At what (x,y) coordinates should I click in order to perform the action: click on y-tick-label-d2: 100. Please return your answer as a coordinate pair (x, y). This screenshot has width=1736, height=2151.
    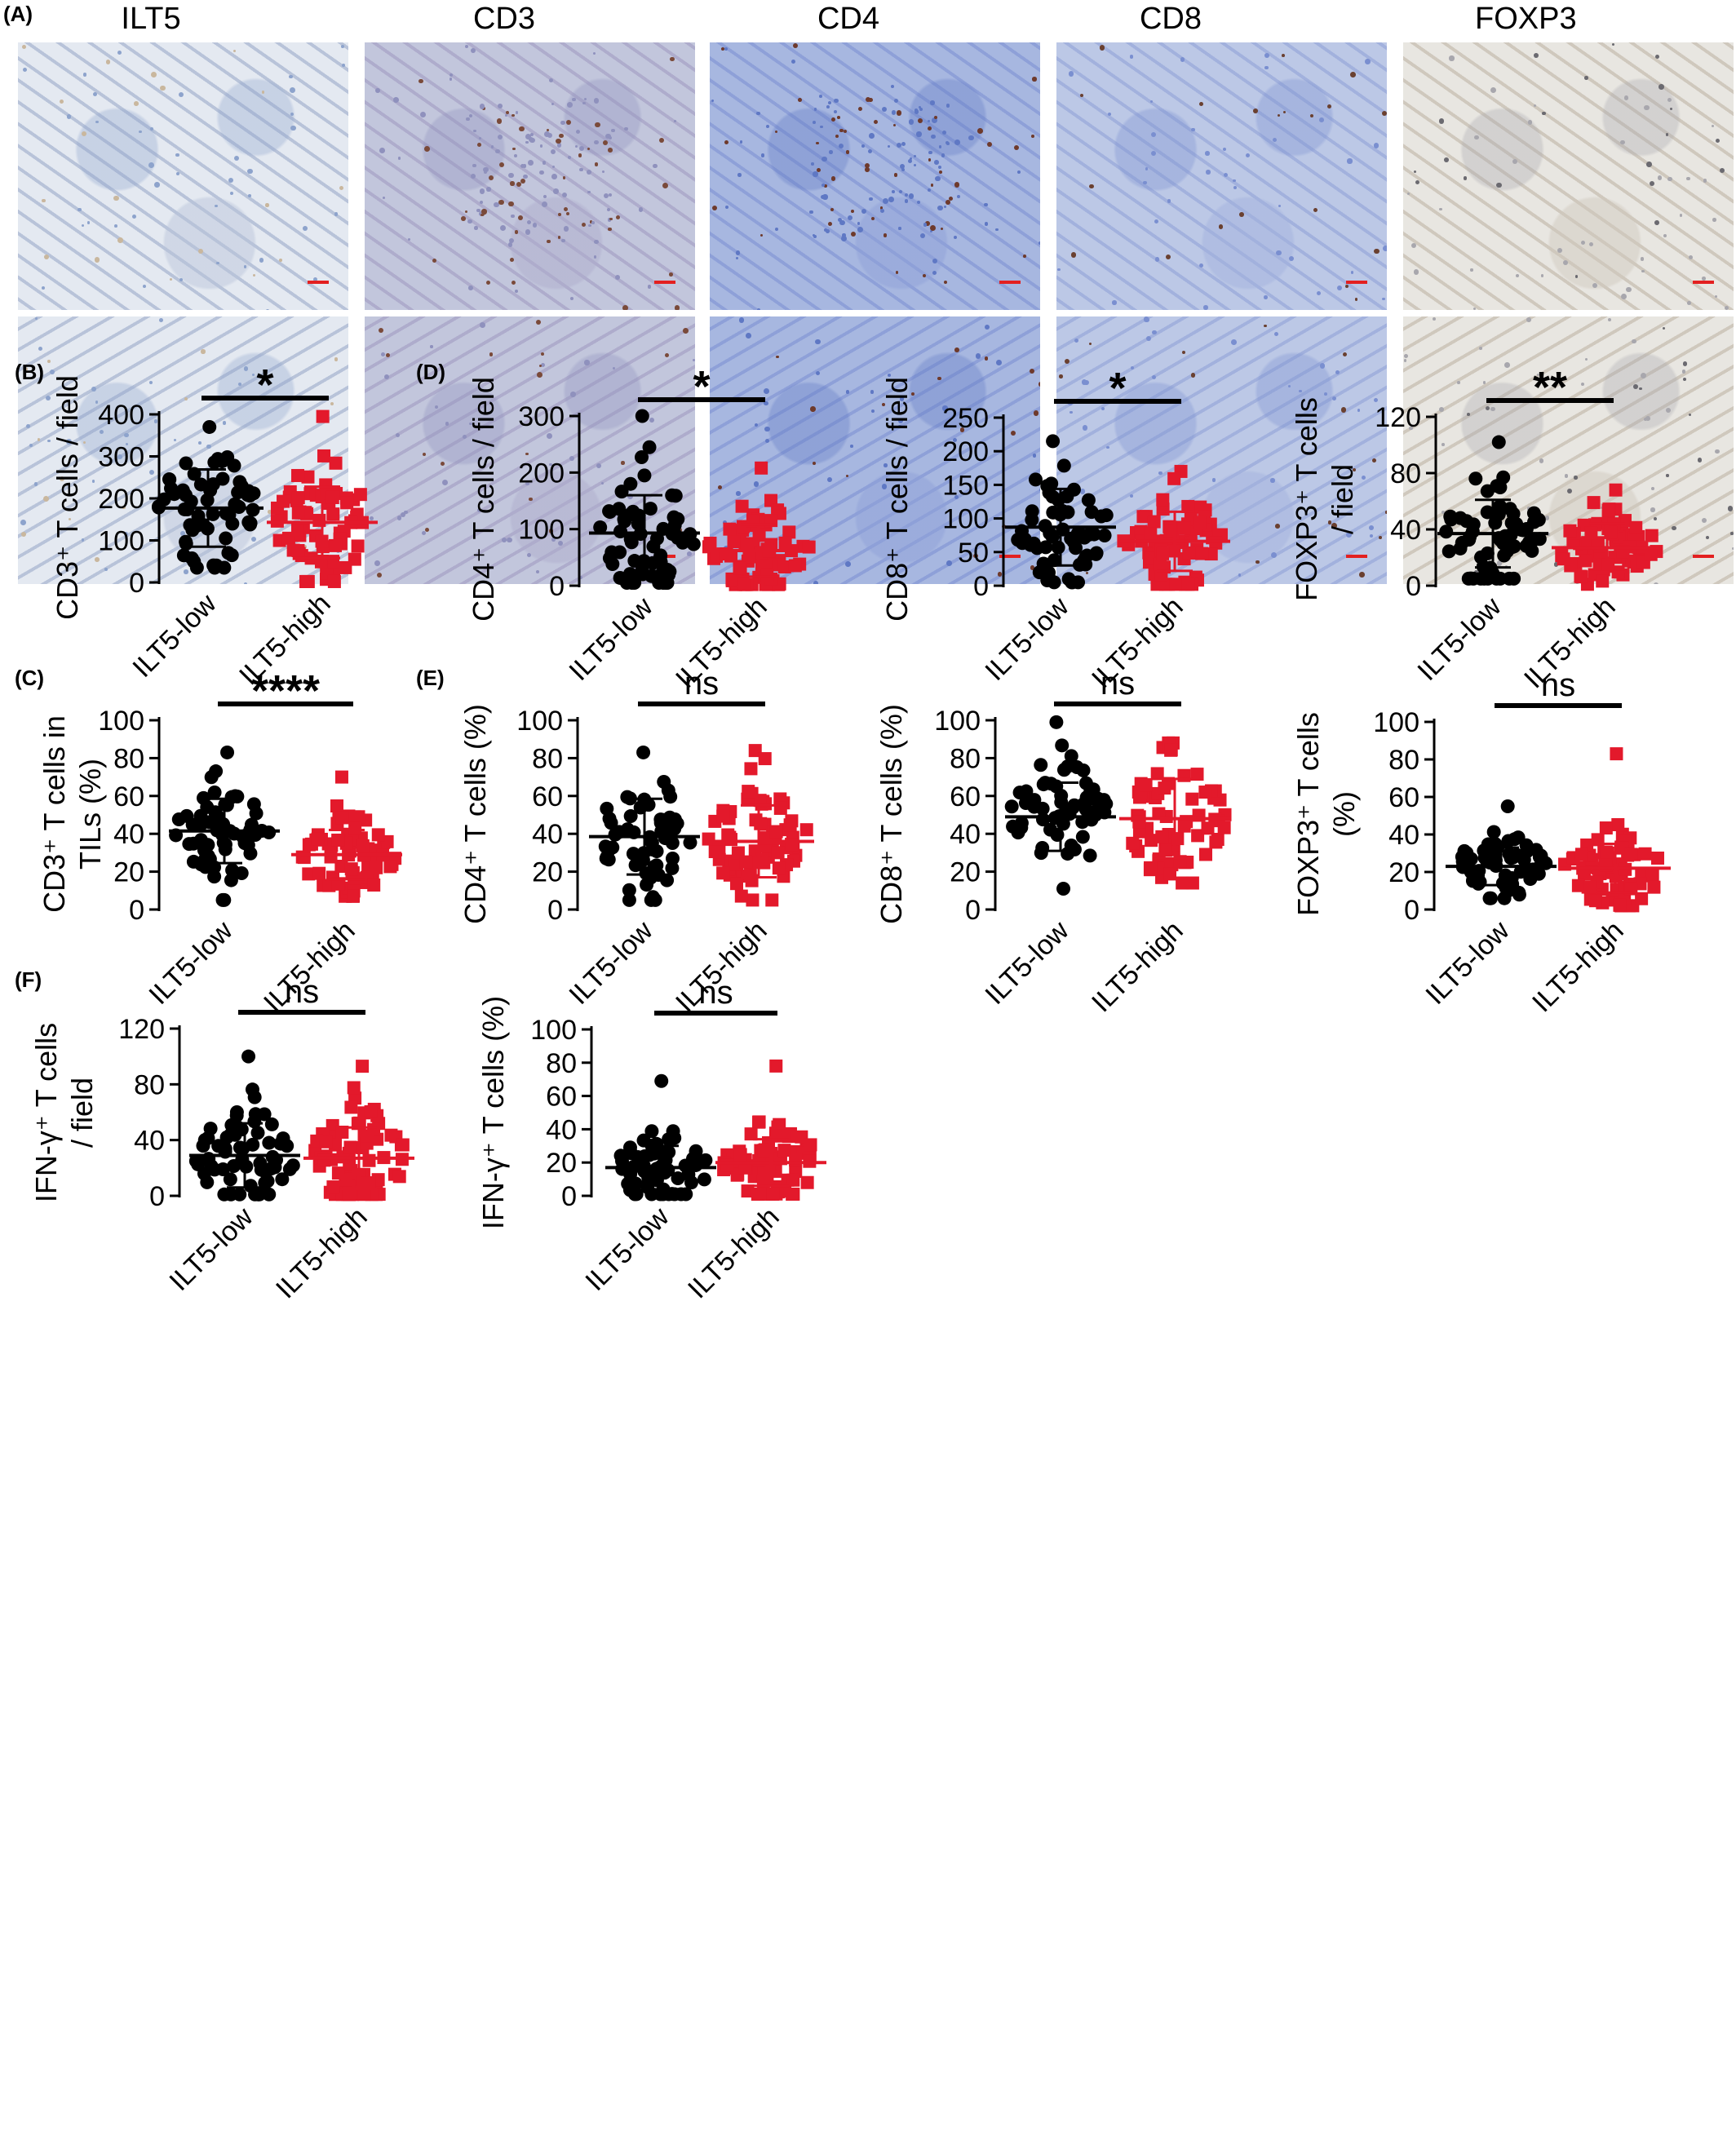
    Looking at the image, I should click on (965, 520).